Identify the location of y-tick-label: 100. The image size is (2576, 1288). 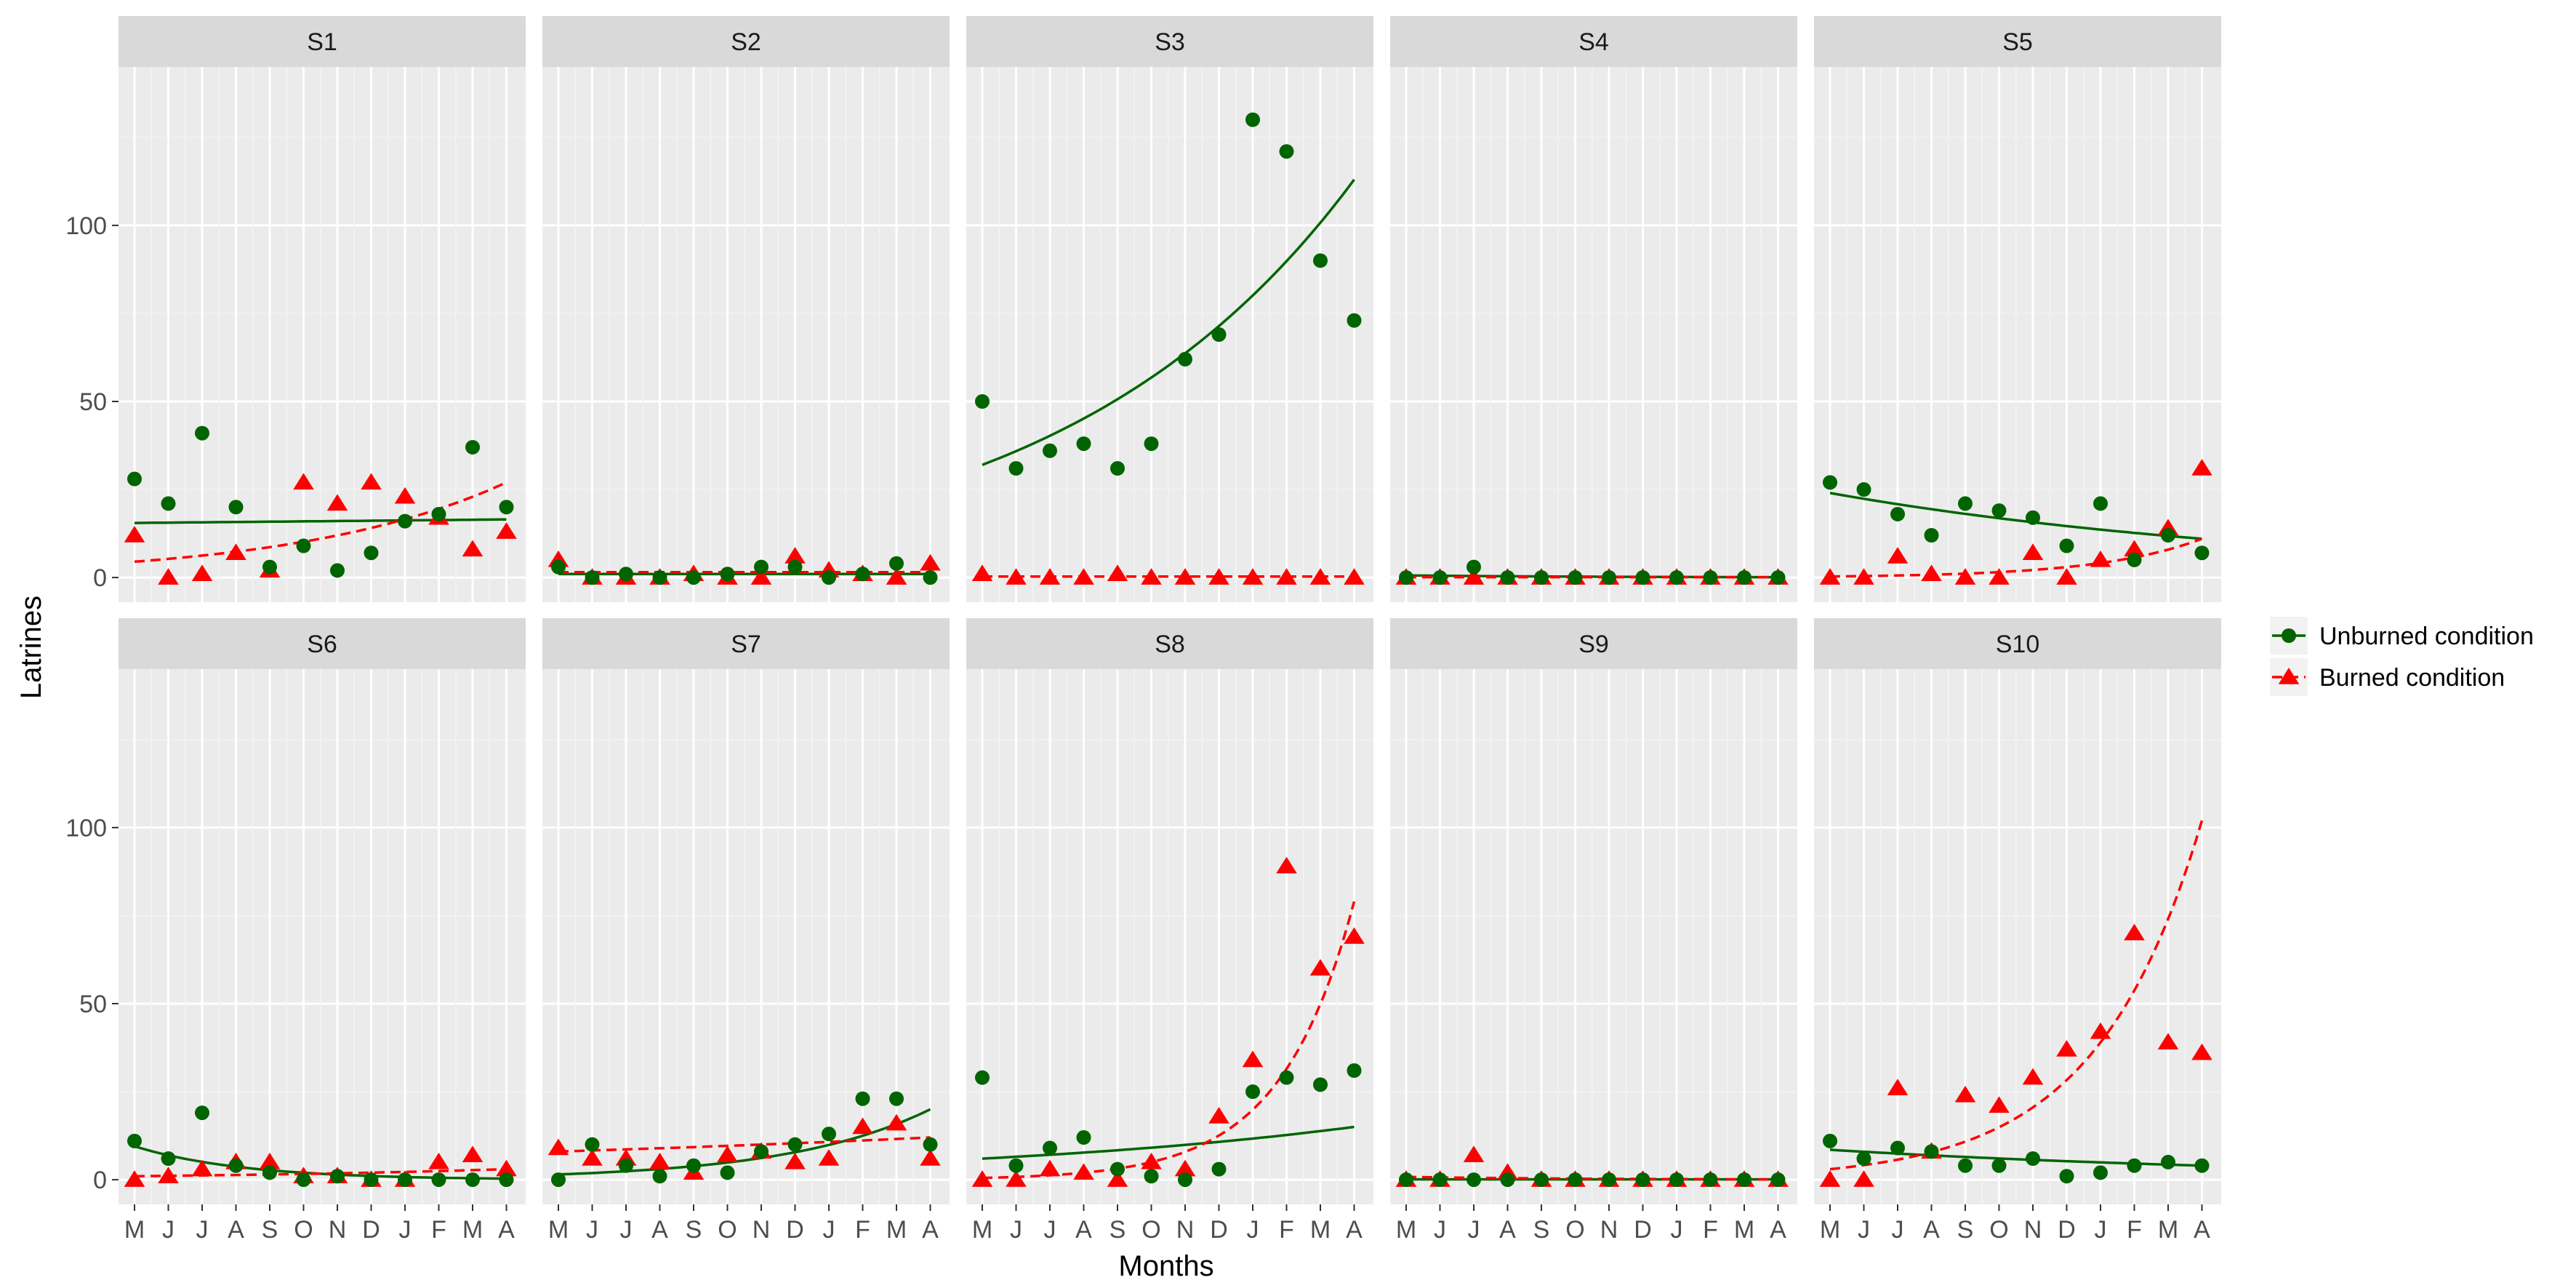
(86, 226).